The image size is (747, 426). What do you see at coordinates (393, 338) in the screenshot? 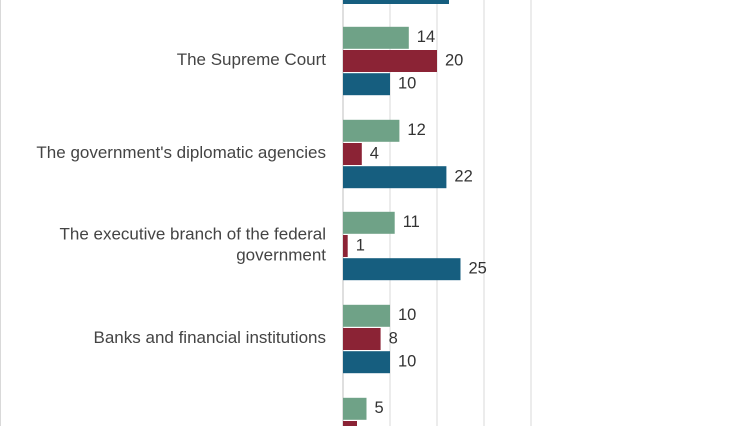
I see `data-label: 8` at bounding box center [393, 338].